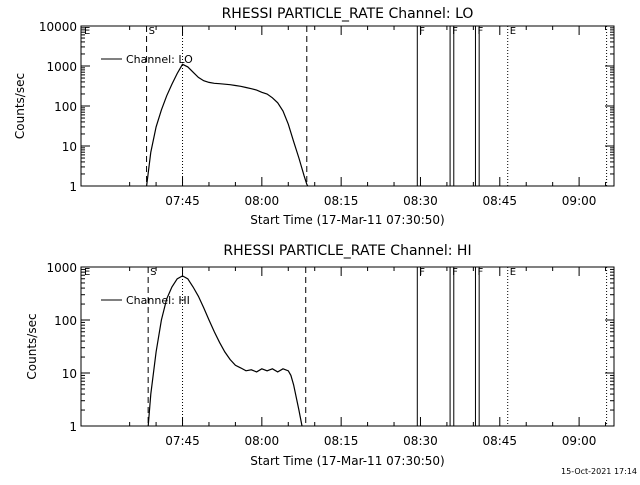 This screenshot has width=640, height=485. I want to click on legend-label: Channel: LO, so click(159, 59).